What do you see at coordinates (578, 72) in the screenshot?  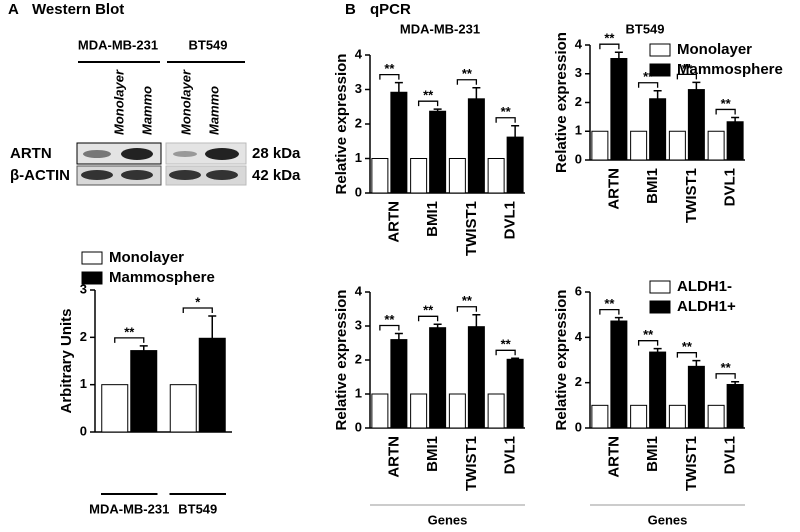 I see `y-tick-label: 3` at bounding box center [578, 72].